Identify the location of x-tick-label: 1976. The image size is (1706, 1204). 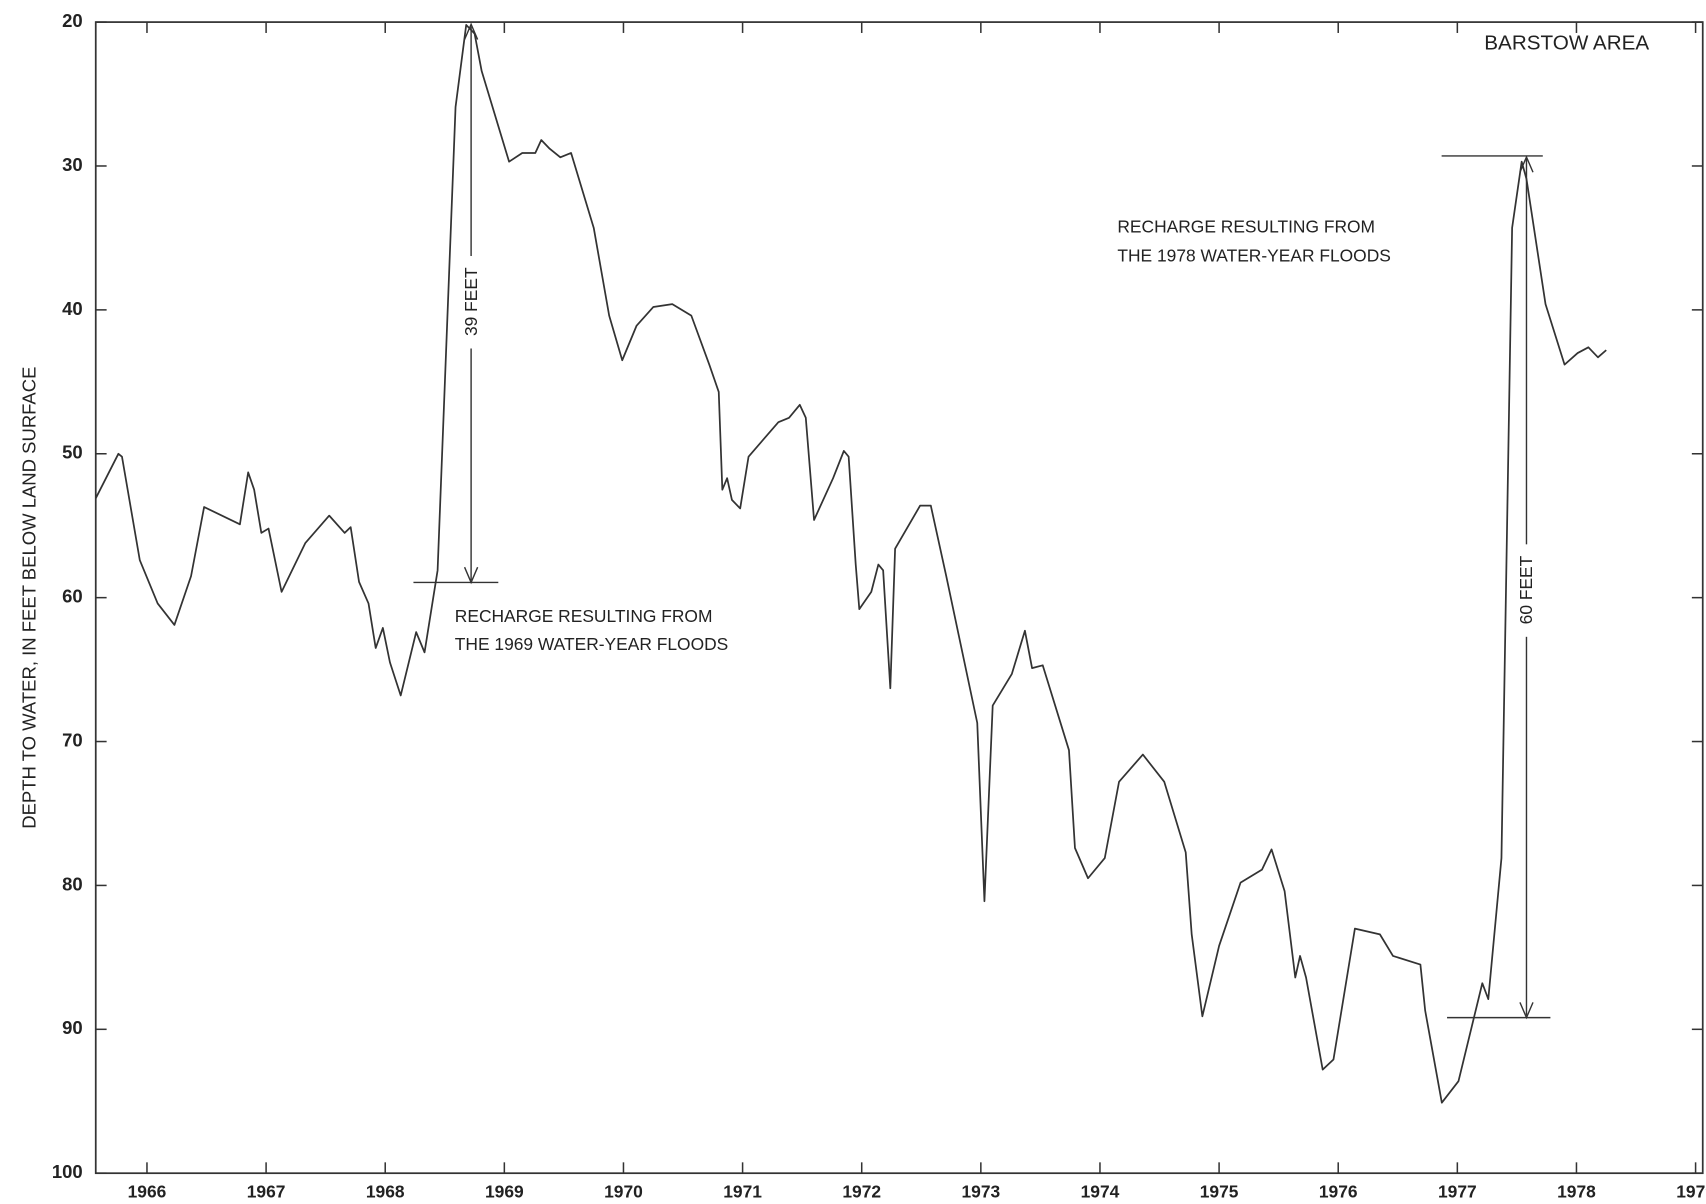
(1338, 1191).